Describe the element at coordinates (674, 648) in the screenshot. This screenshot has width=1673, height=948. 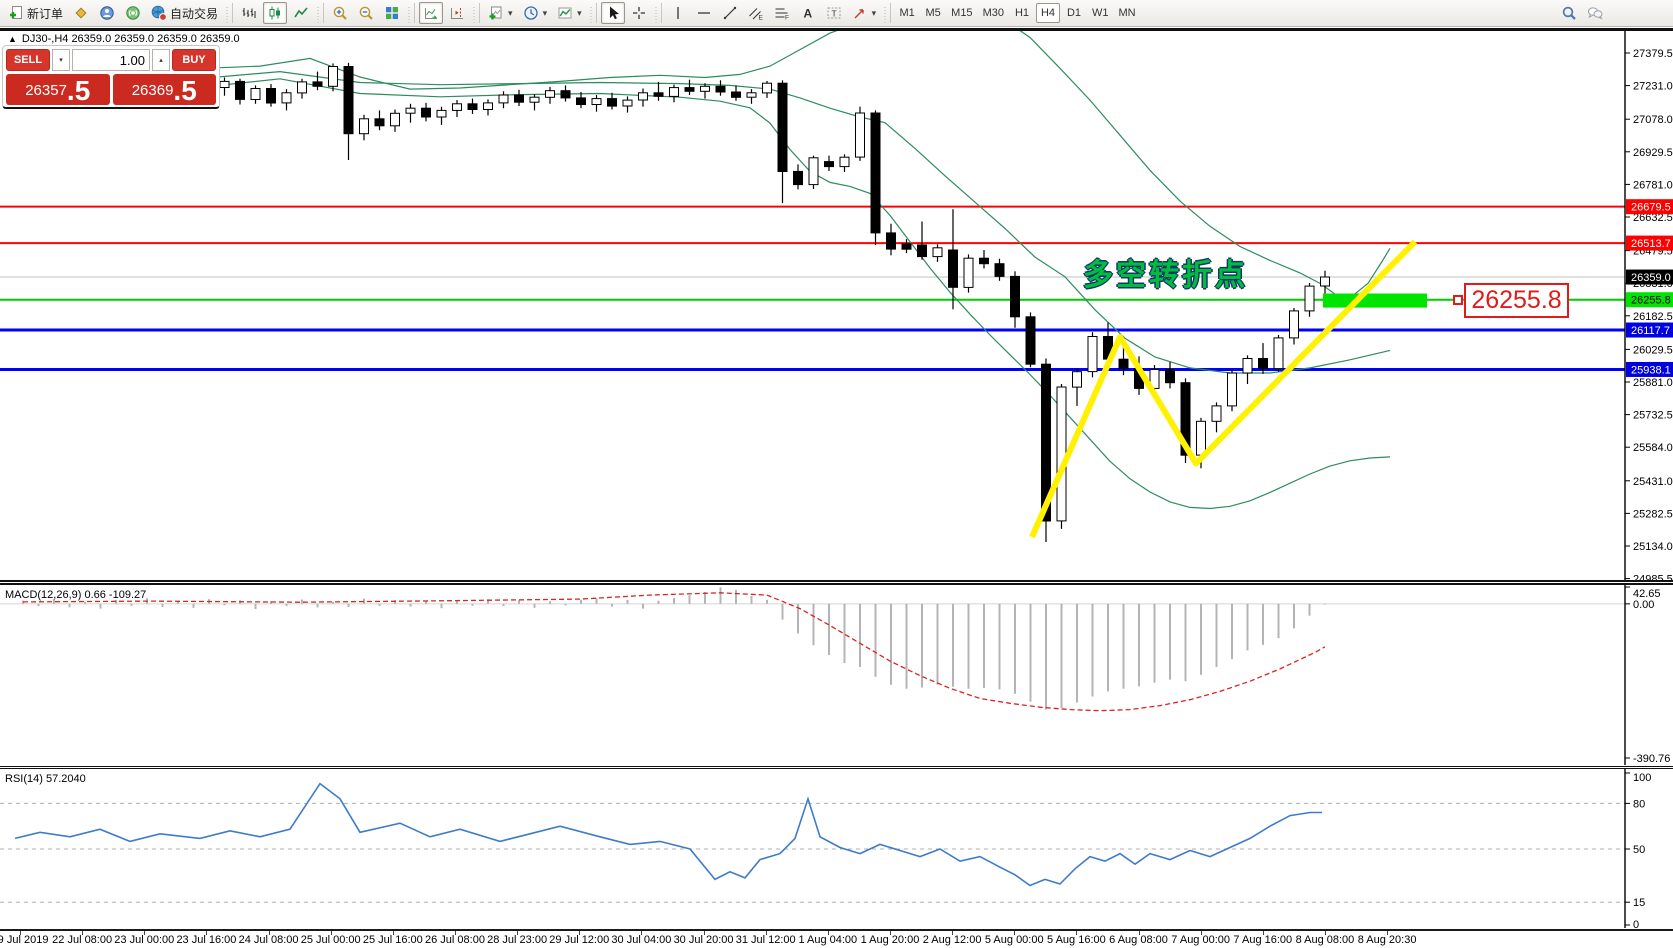
I see `macd-histogram` at that location.